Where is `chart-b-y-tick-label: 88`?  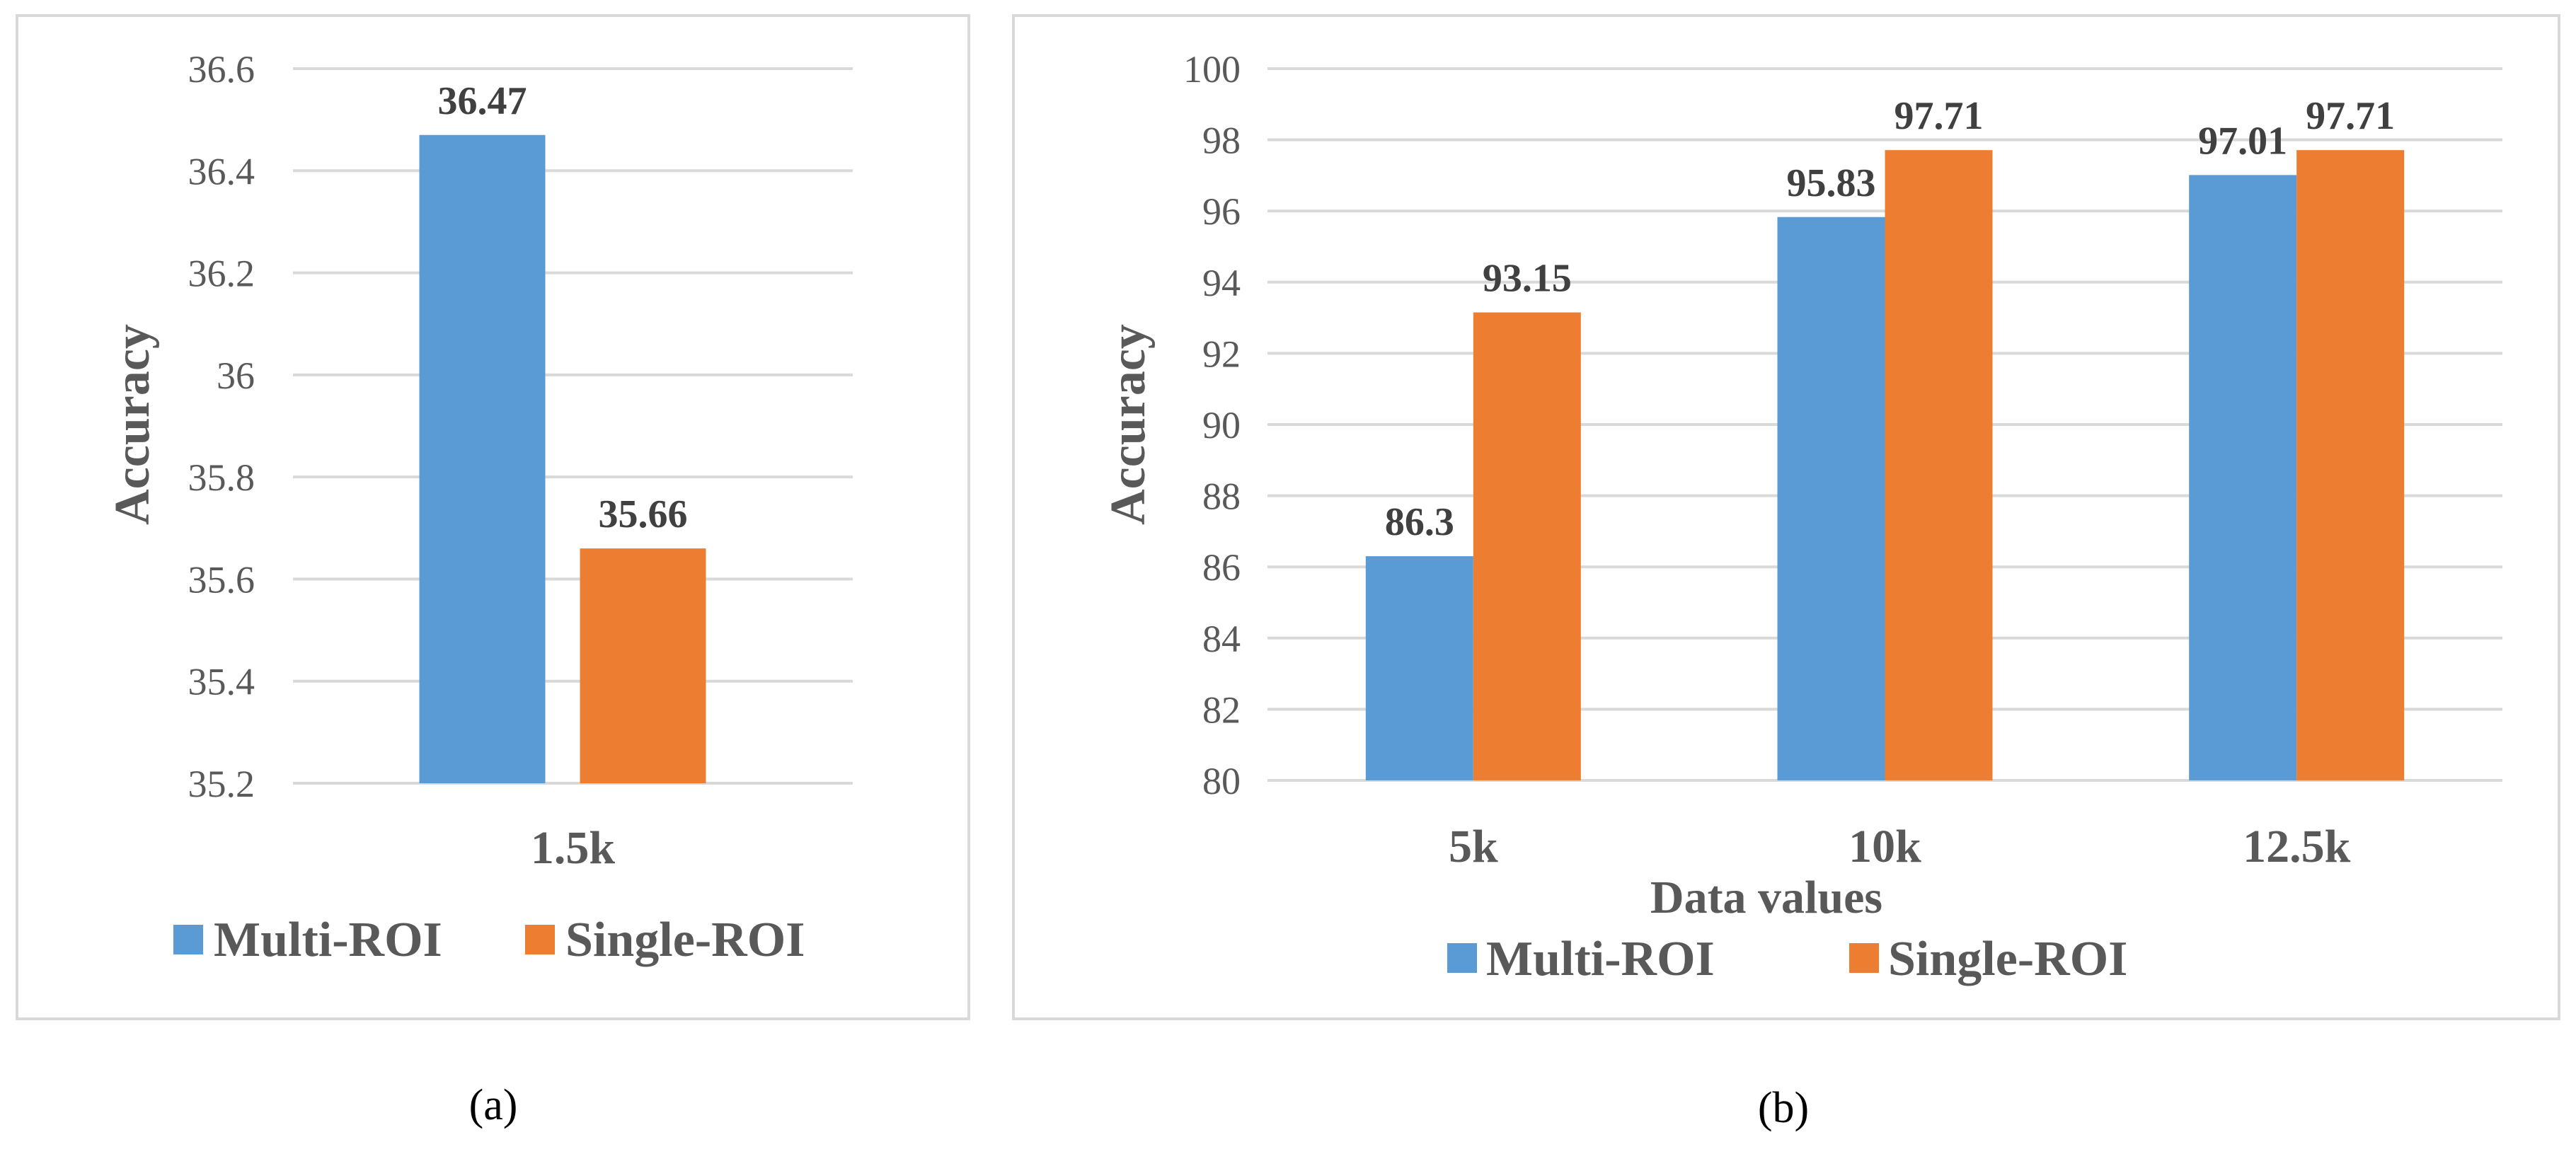
chart-b-y-tick-label: 88 is located at coordinates (1222, 497).